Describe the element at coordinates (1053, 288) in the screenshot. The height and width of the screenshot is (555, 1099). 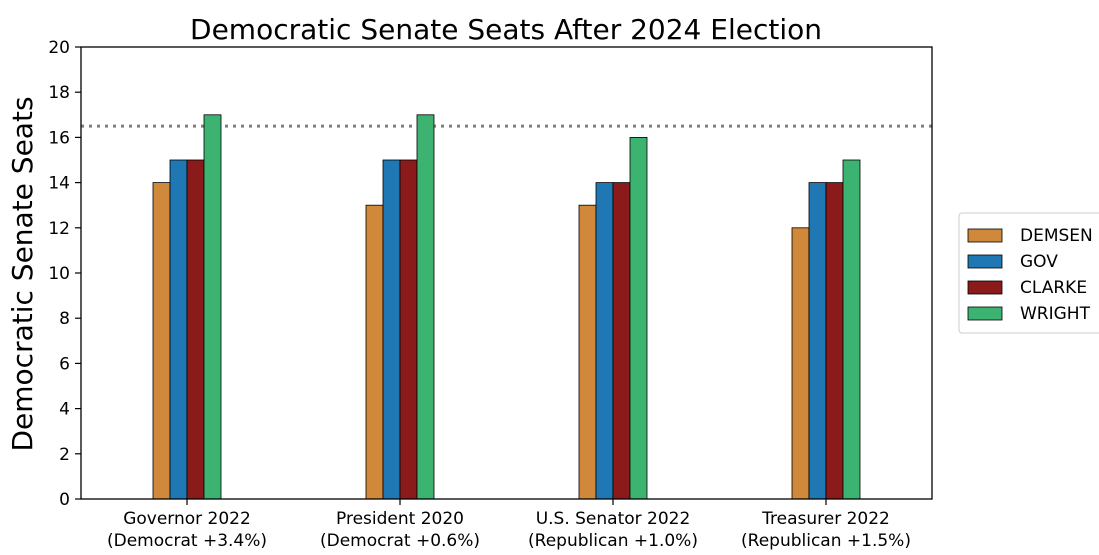
I see `legend-label-clarke: CLARKE` at that location.